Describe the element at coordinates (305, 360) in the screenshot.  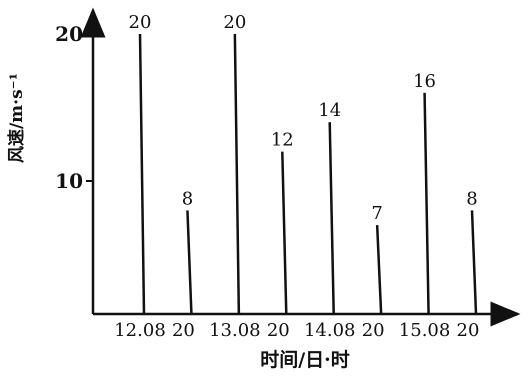
I see `x-axis-title: 时间/日·时` at that location.